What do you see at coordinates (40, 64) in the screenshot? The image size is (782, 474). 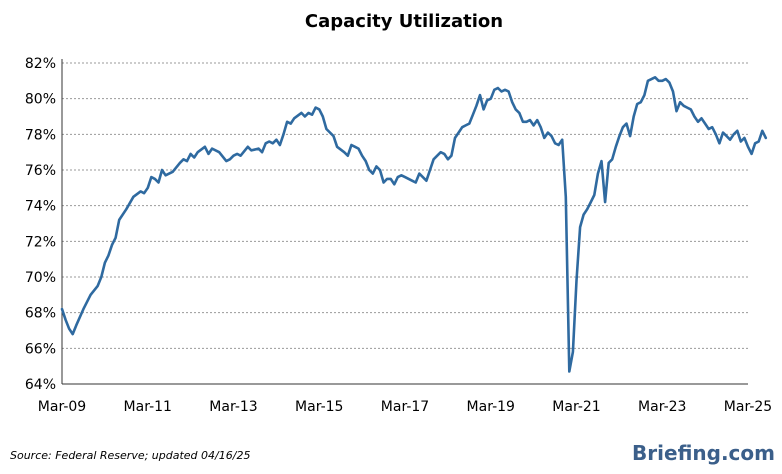 I see `y-tick-label: 82%` at bounding box center [40, 64].